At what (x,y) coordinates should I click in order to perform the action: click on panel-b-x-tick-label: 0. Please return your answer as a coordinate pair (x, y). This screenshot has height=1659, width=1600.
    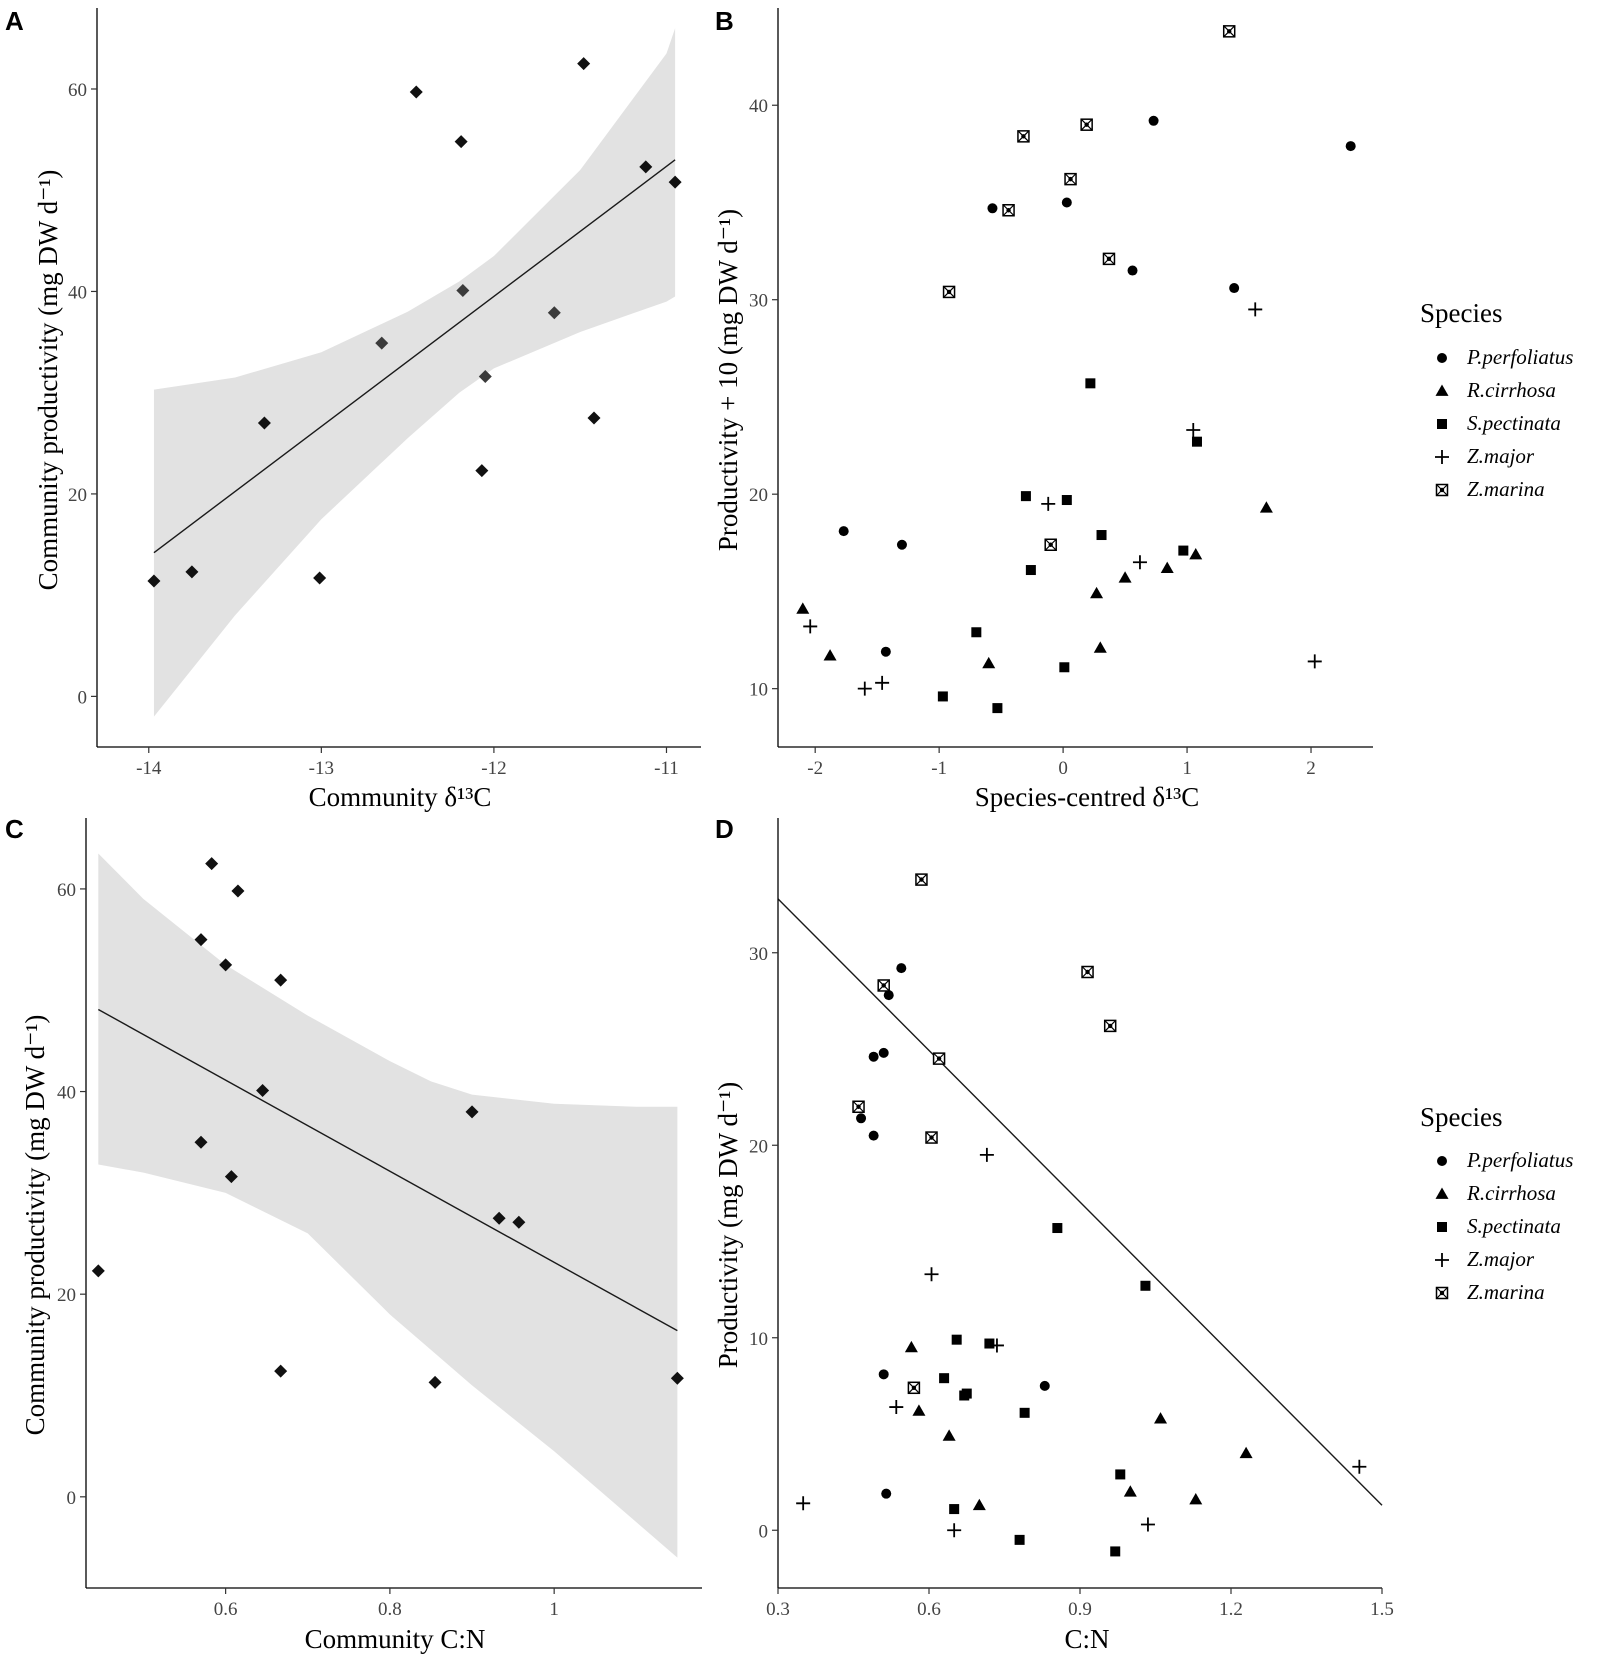
    Looking at the image, I should click on (1063, 768).